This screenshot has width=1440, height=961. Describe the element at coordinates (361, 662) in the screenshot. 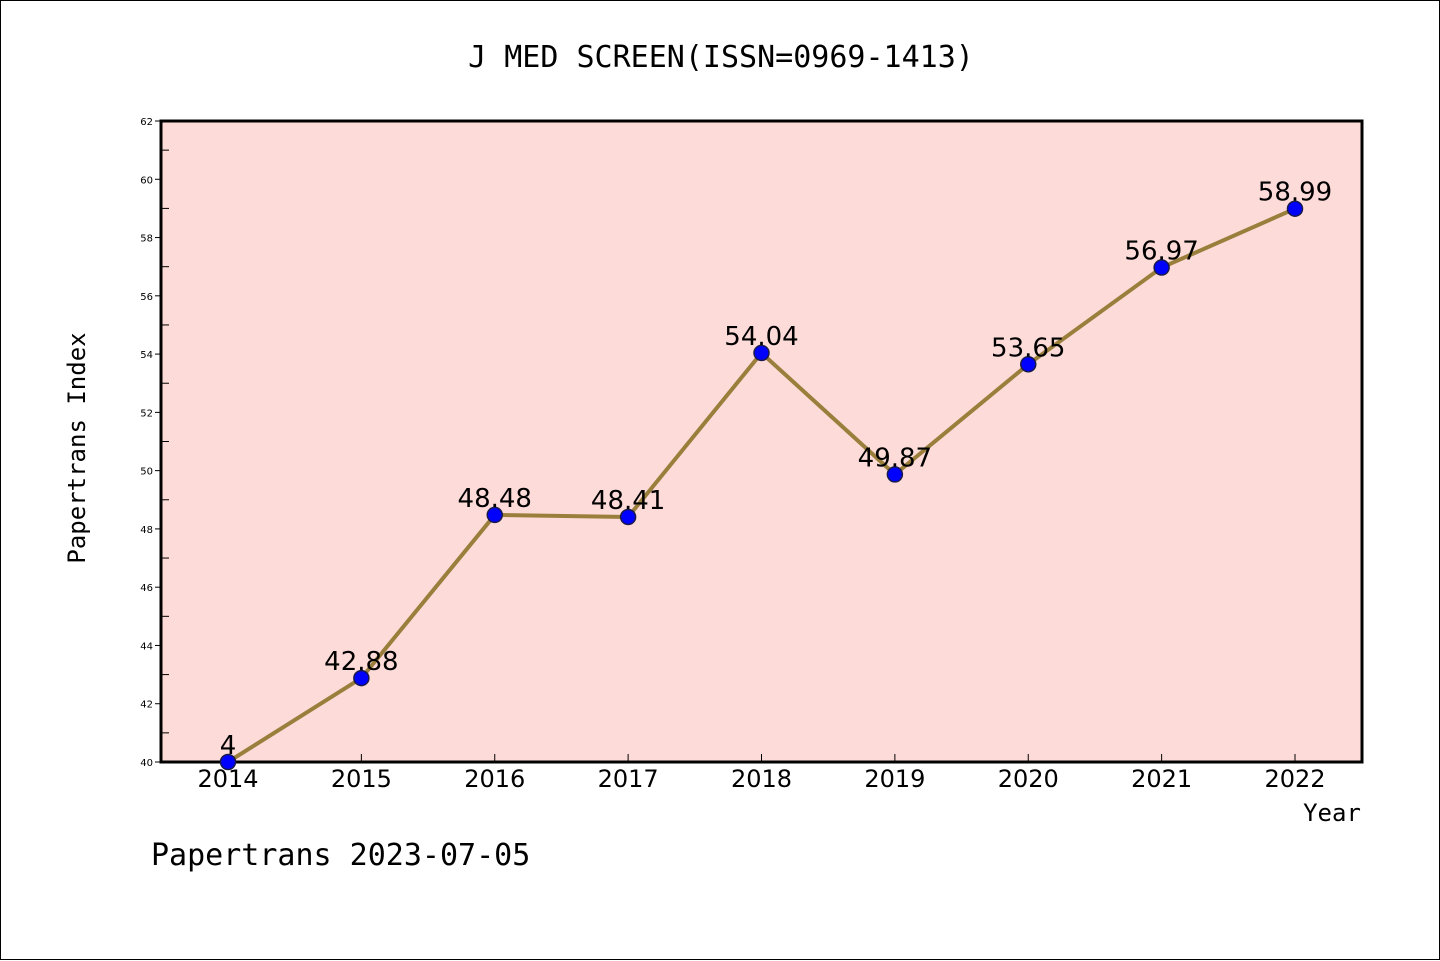

I see `data-label: 42.88` at that location.